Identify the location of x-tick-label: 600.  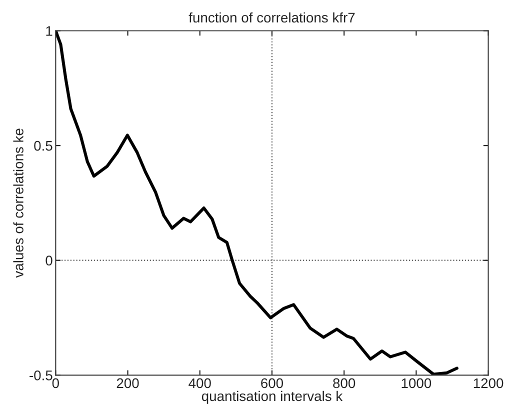
(272, 383).